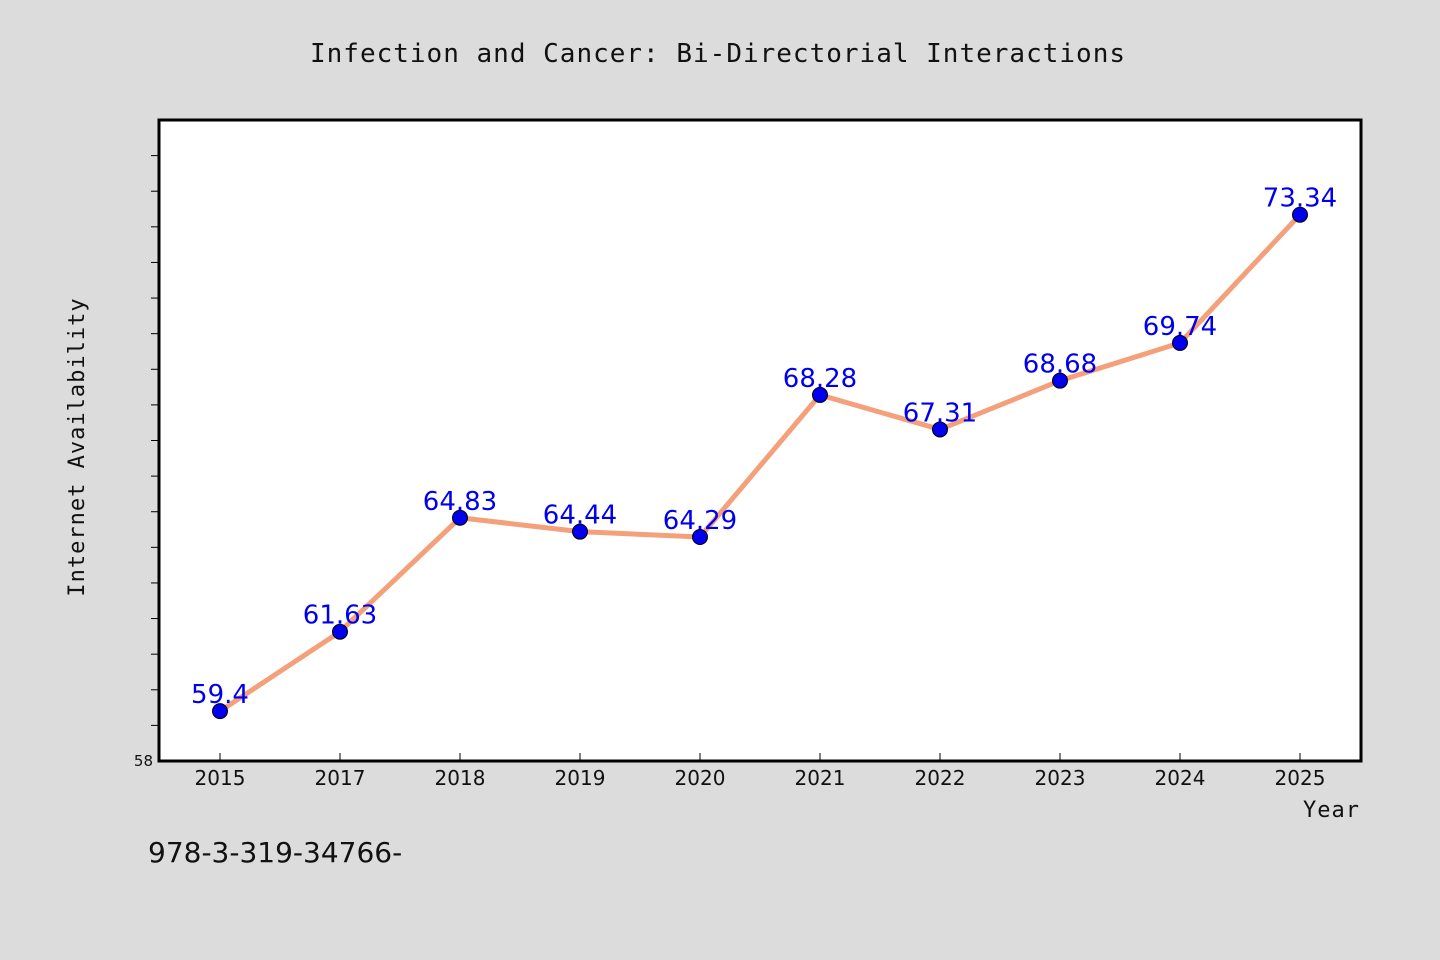 This screenshot has height=960, width=1440. What do you see at coordinates (820, 778) in the screenshot?
I see `x-tick-label: 2021` at bounding box center [820, 778].